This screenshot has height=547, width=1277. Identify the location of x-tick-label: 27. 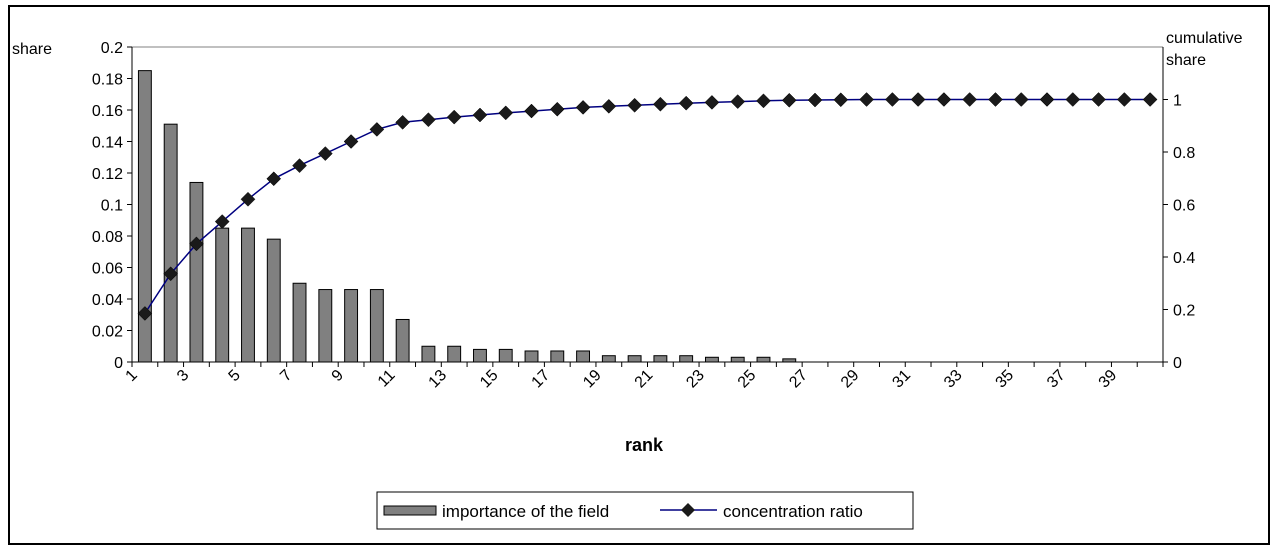
(798, 379).